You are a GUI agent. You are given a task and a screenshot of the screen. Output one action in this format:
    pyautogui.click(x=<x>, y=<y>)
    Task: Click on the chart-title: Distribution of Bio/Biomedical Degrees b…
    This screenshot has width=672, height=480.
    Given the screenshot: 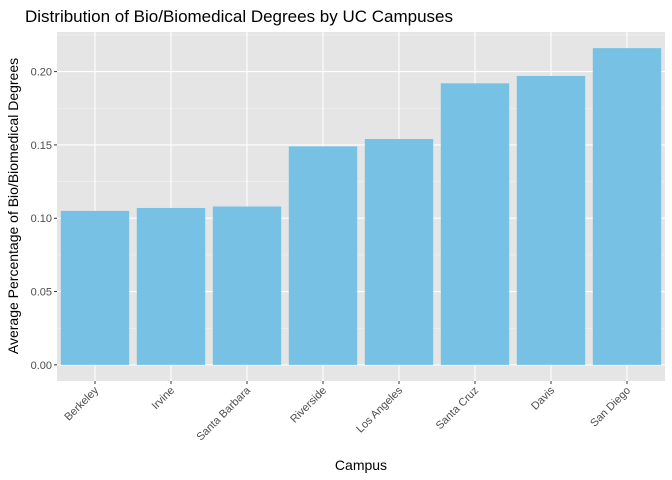 What is the action you would take?
    pyautogui.click(x=239, y=16)
    